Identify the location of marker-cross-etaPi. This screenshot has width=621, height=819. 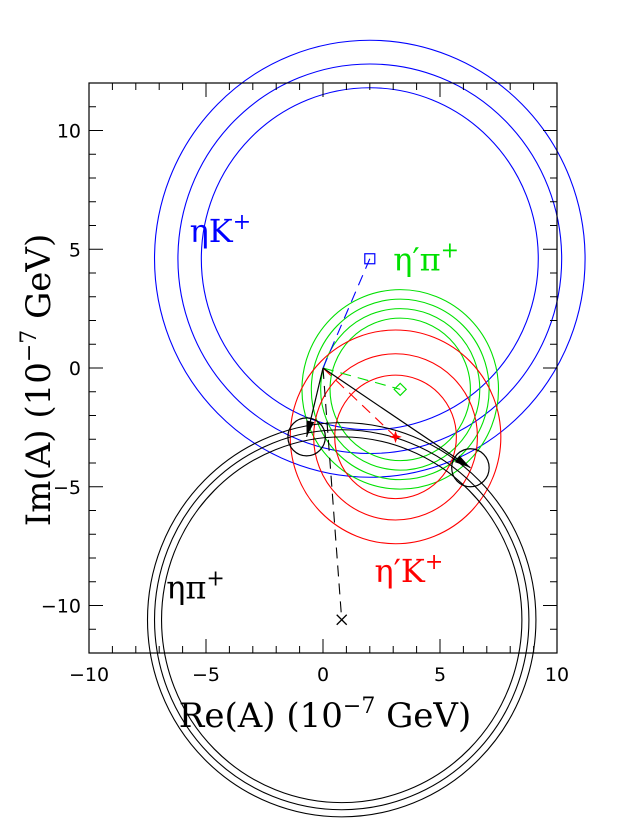
(342, 620).